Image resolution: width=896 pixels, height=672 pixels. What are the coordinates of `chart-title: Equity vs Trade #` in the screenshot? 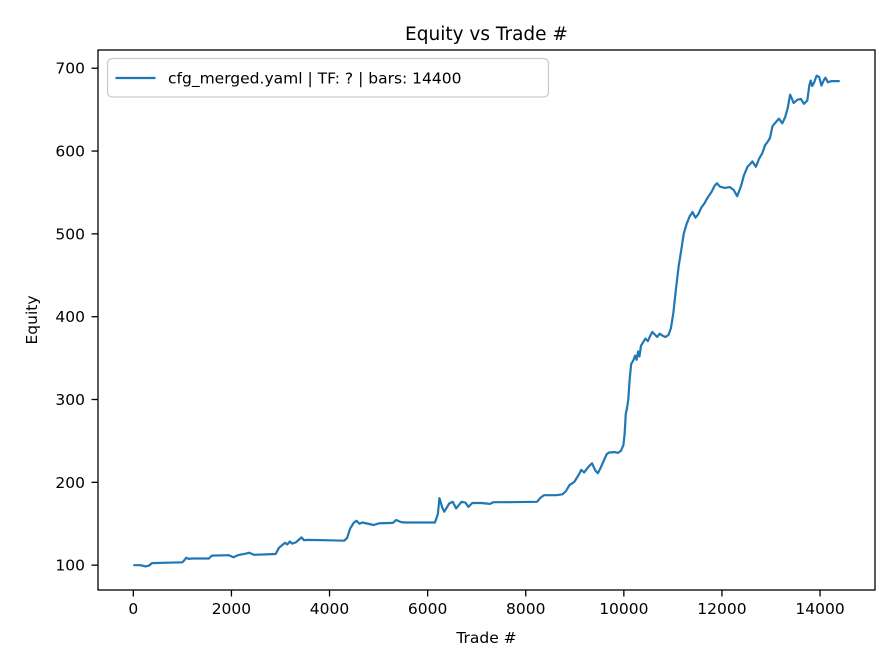 It's located at (486, 34).